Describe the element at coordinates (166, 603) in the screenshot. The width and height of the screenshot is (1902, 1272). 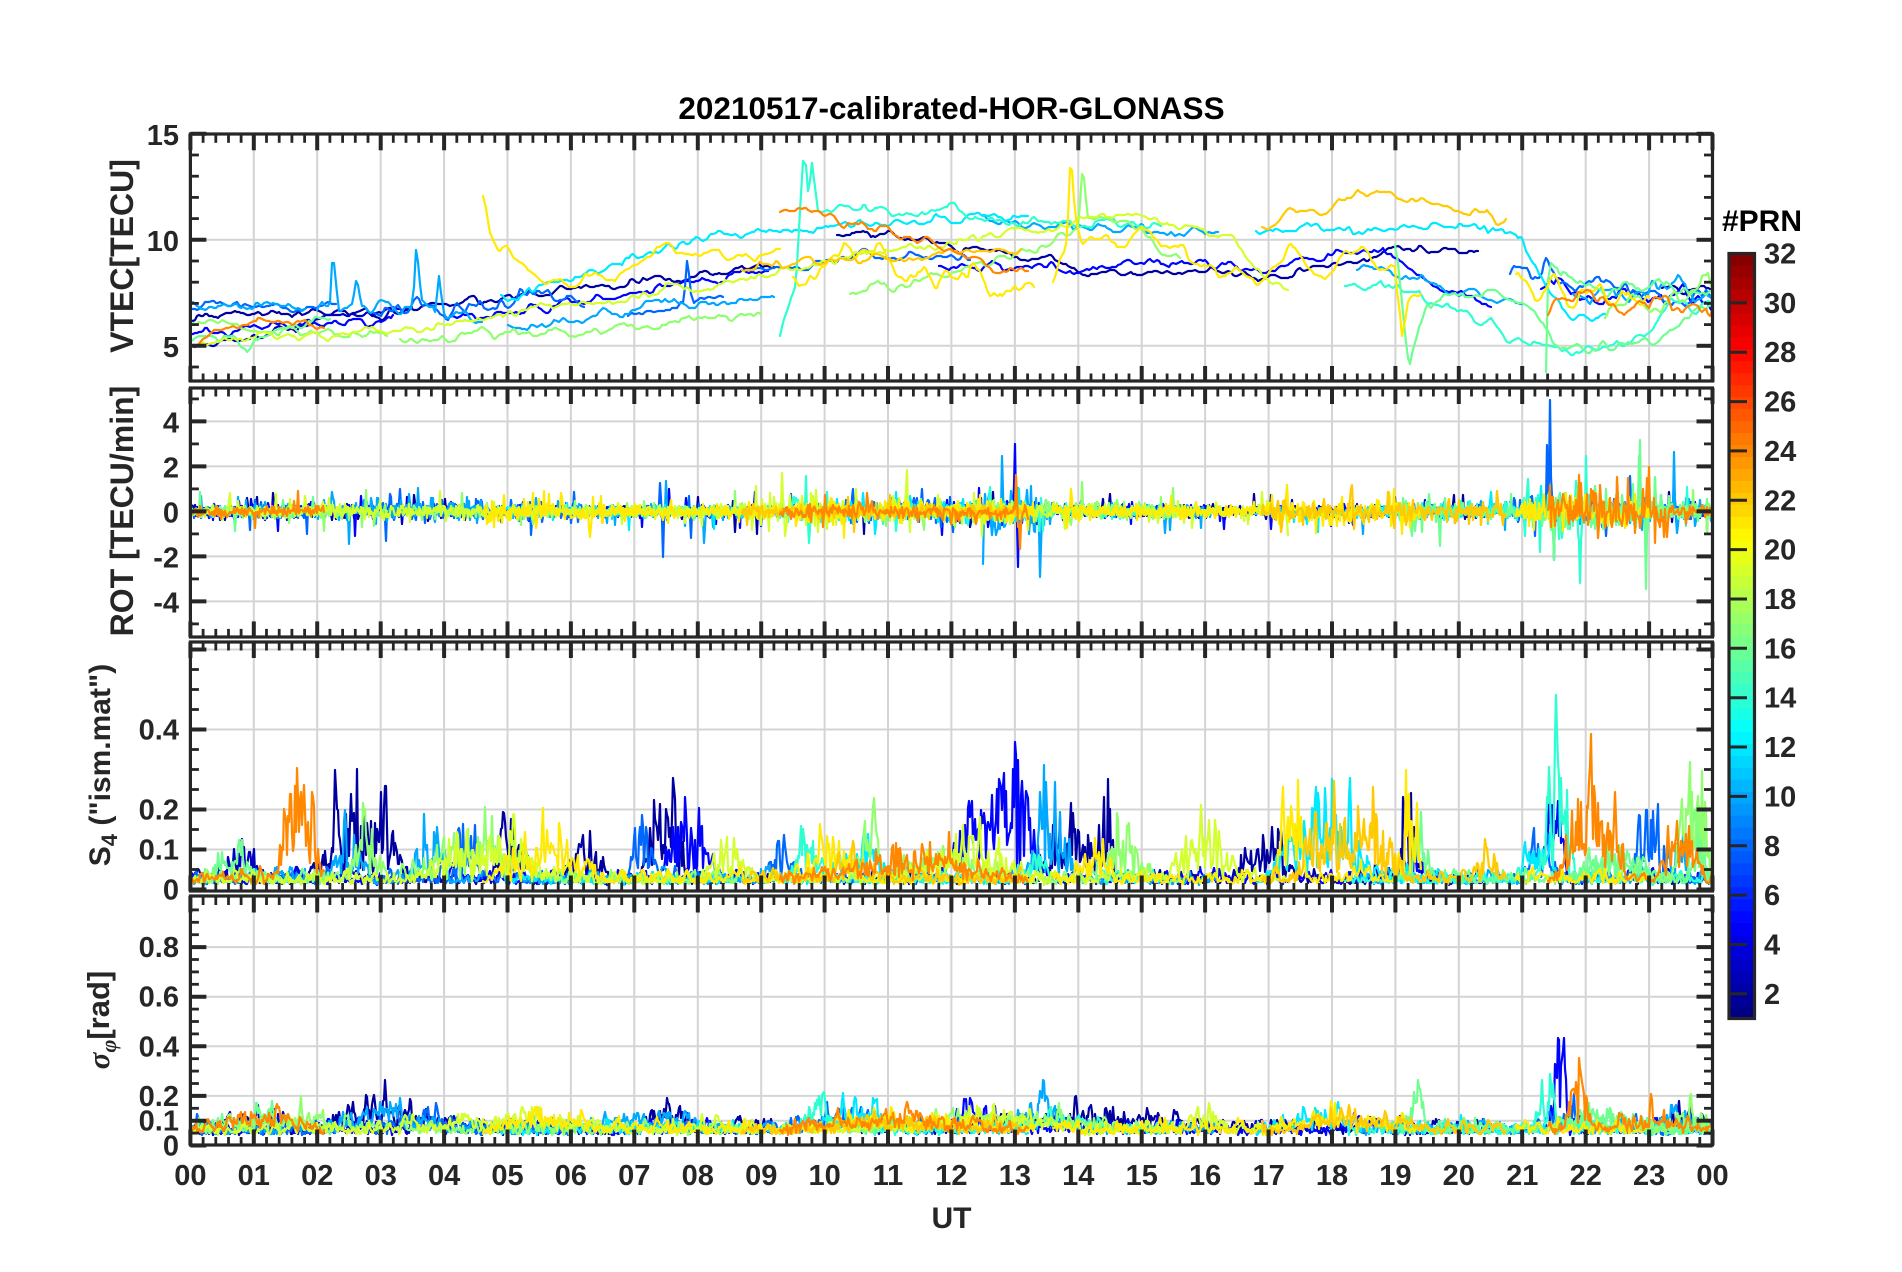
I see `svg-text: -4` at that location.